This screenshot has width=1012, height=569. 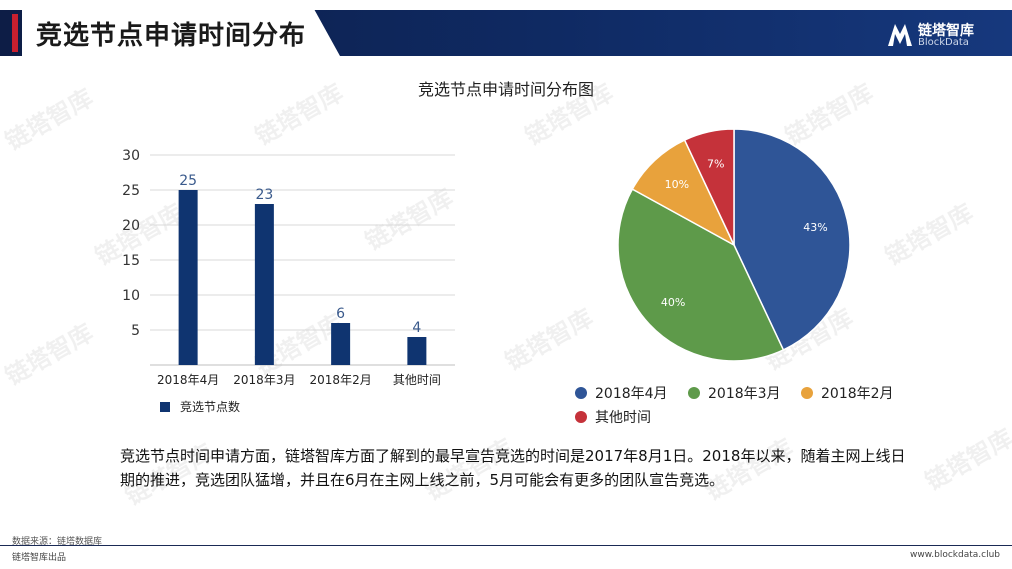 I want to click on chart-title: 竞选节点申请时间分布图, so click(x=505, y=89).